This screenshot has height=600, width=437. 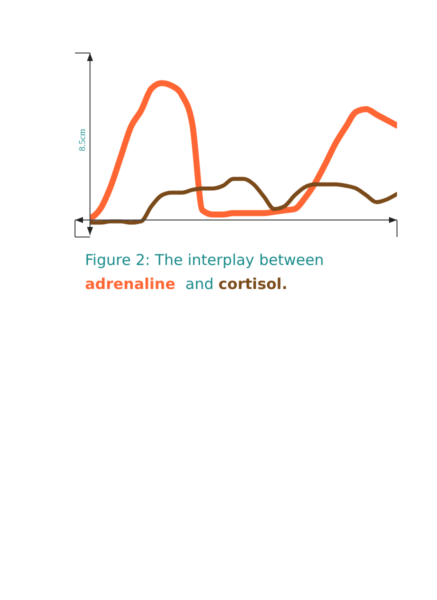 I want to click on text: Figure 2: The interplay between, so click(x=204, y=260).